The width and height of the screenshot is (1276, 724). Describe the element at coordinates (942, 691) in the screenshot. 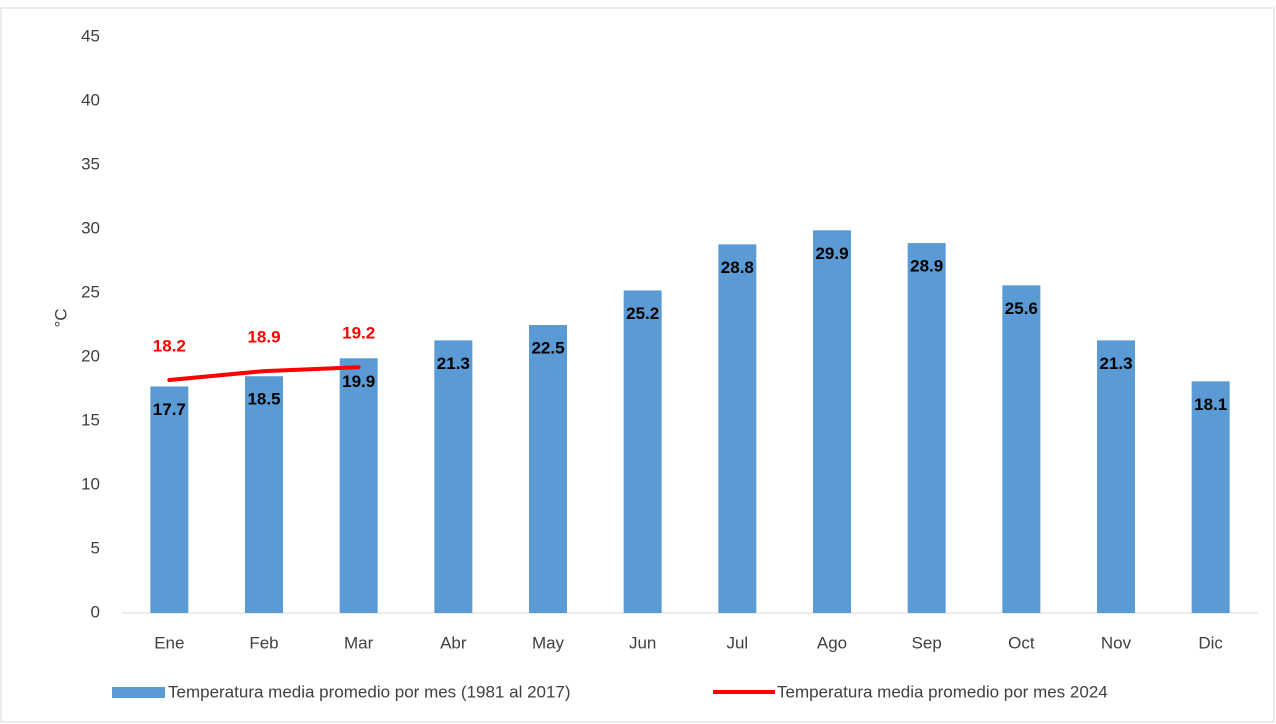

I see `legend-label: Temperatura media promedio por mes 2024` at that location.